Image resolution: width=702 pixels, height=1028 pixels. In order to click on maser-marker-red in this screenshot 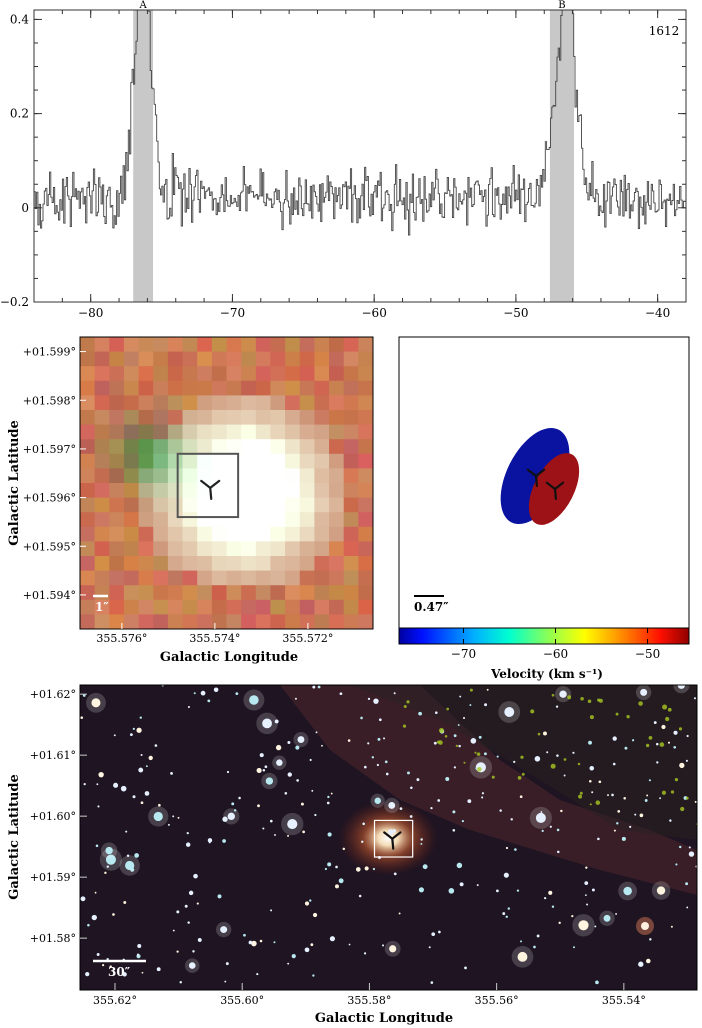, I will do `click(555, 490)`.